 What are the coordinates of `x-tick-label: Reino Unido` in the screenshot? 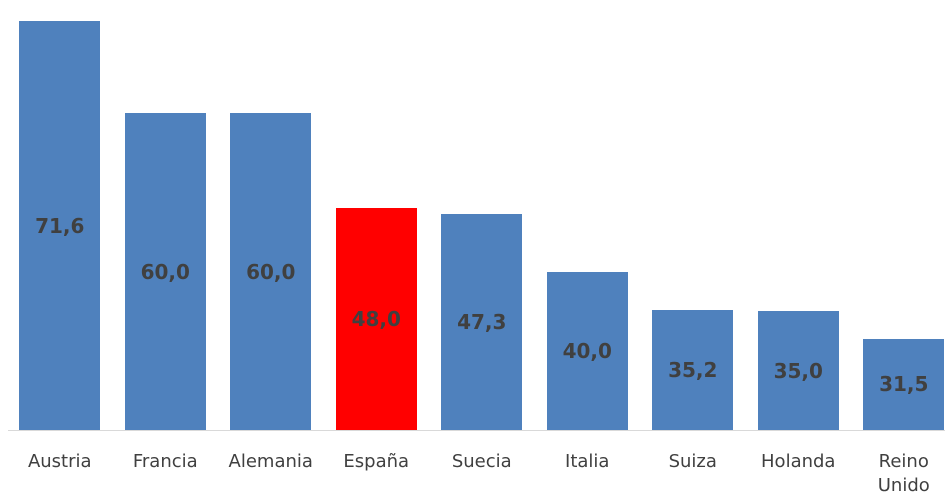 It's located at (903, 473).